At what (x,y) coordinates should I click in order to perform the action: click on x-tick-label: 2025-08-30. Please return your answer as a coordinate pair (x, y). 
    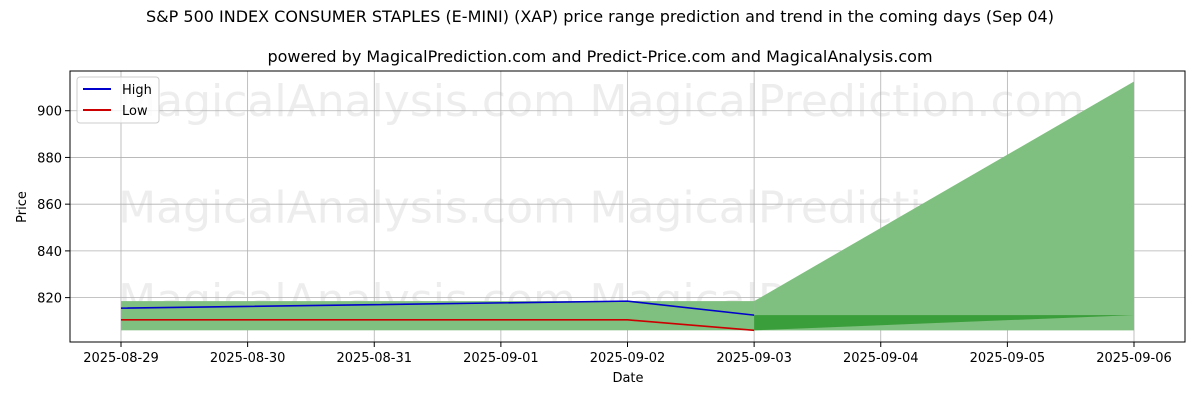
    Looking at the image, I should click on (248, 358).